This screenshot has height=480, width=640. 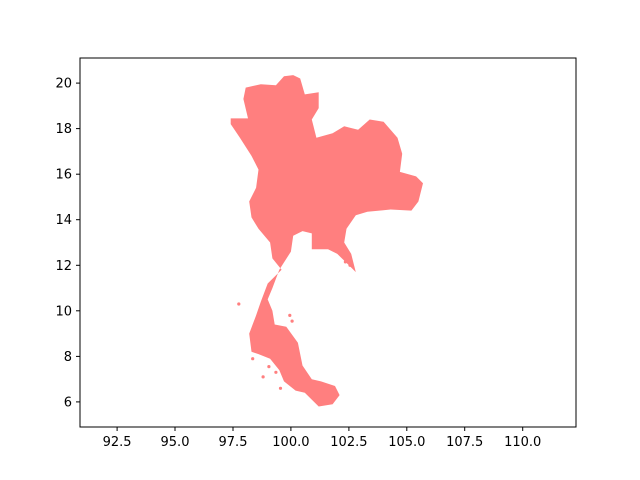 What do you see at coordinates (68, 357) in the screenshot?
I see `y-tick-label: 8` at bounding box center [68, 357].